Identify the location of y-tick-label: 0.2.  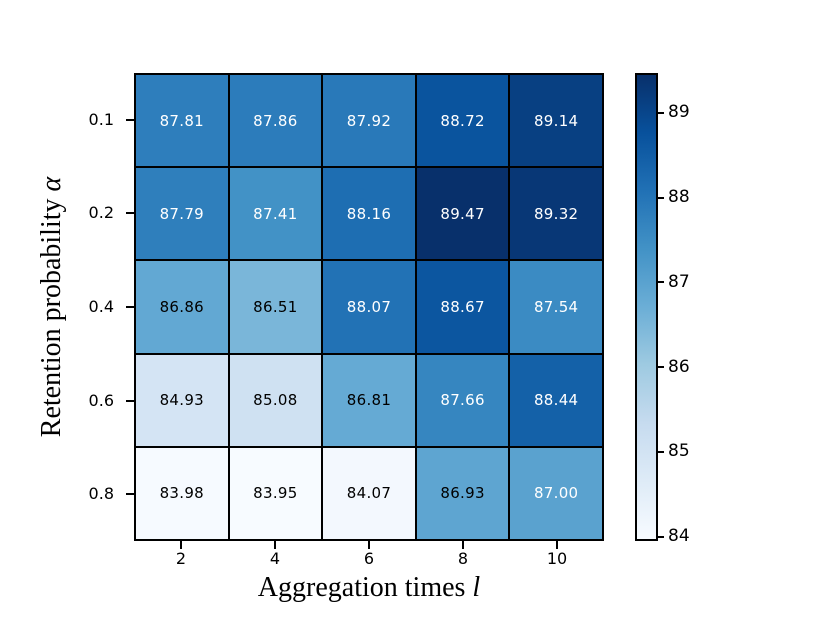
(101, 213).